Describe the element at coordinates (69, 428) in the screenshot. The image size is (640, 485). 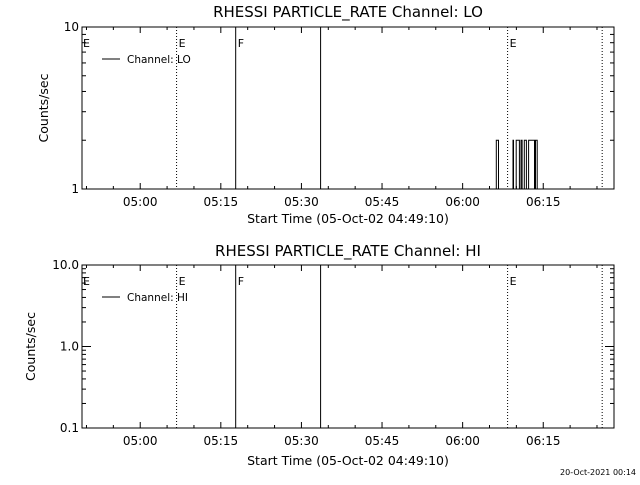
I see `y-tick-label: 0.1` at that location.